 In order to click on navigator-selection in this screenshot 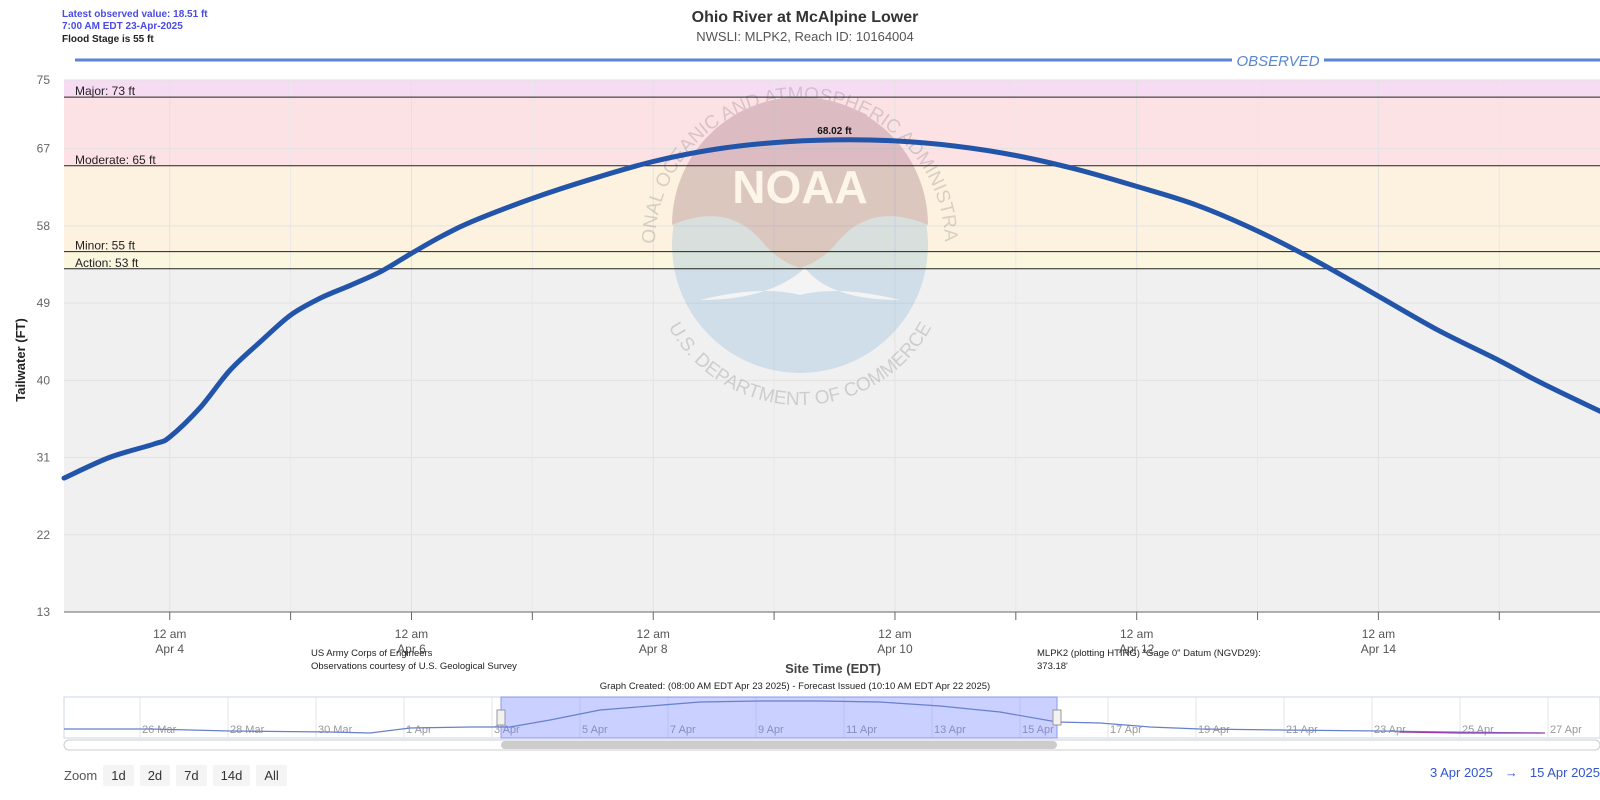, I will do `click(779, 717)`.